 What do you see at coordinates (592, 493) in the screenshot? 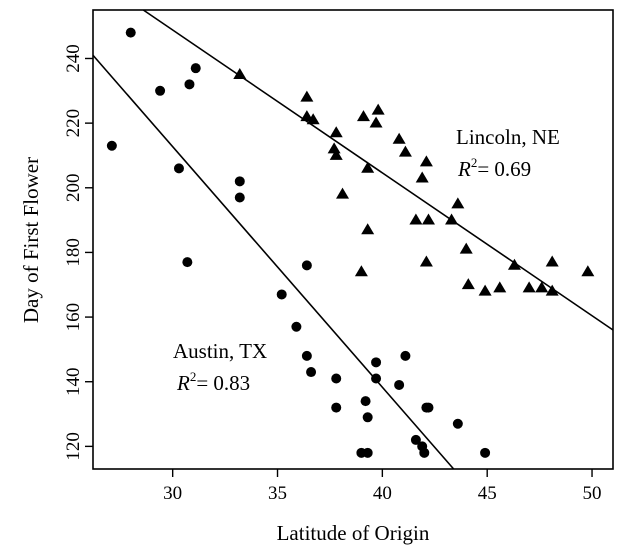
I see `x-tick-label: 50` at bounding box center [592, 493].